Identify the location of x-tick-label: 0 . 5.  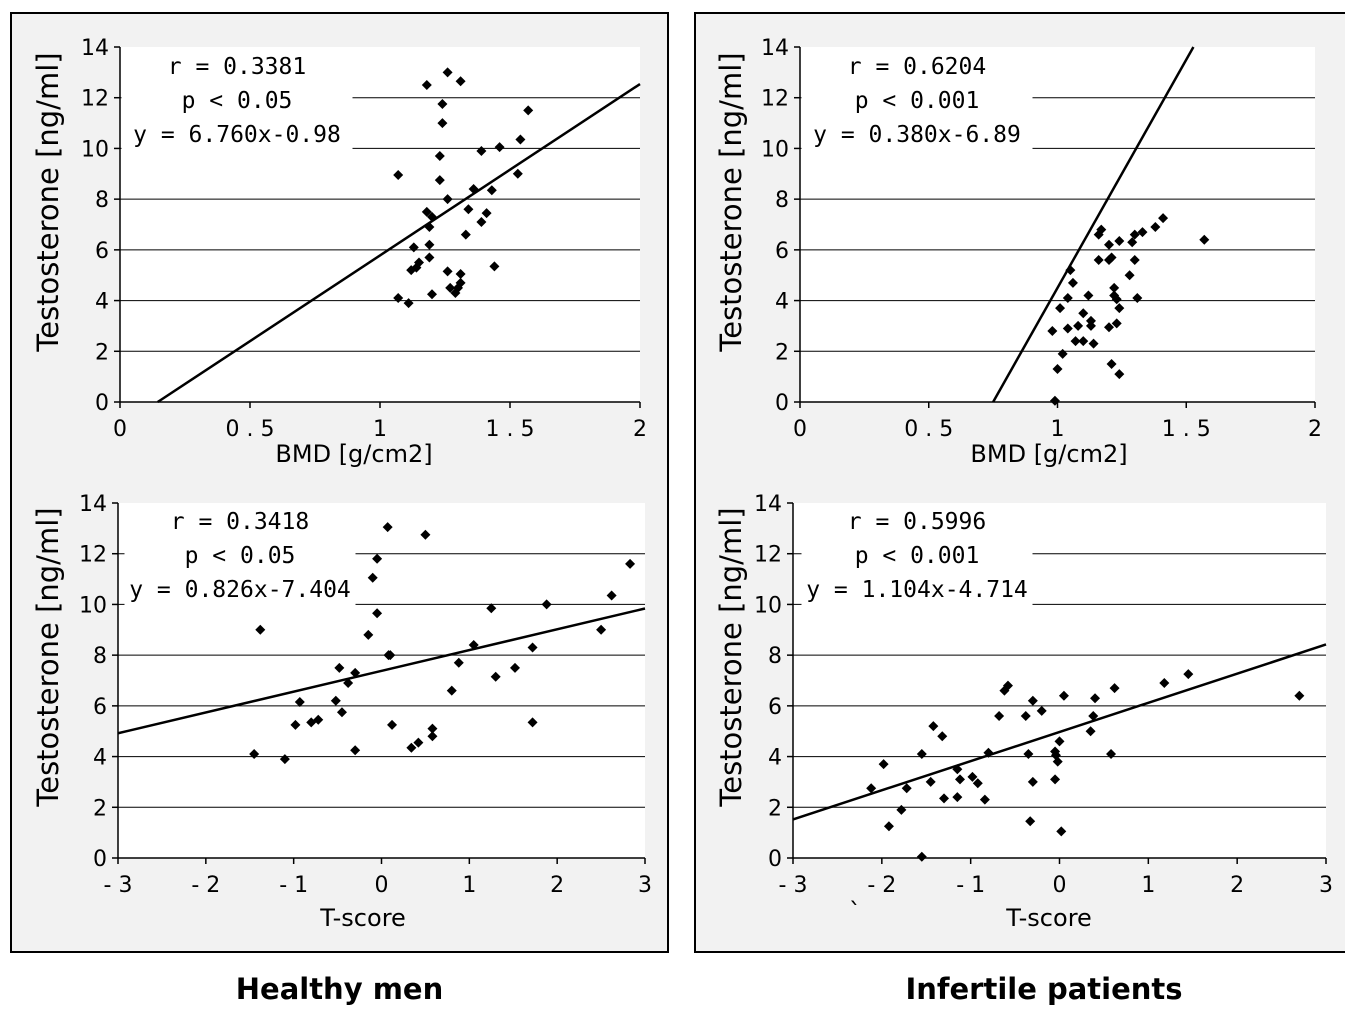
(250, 429).